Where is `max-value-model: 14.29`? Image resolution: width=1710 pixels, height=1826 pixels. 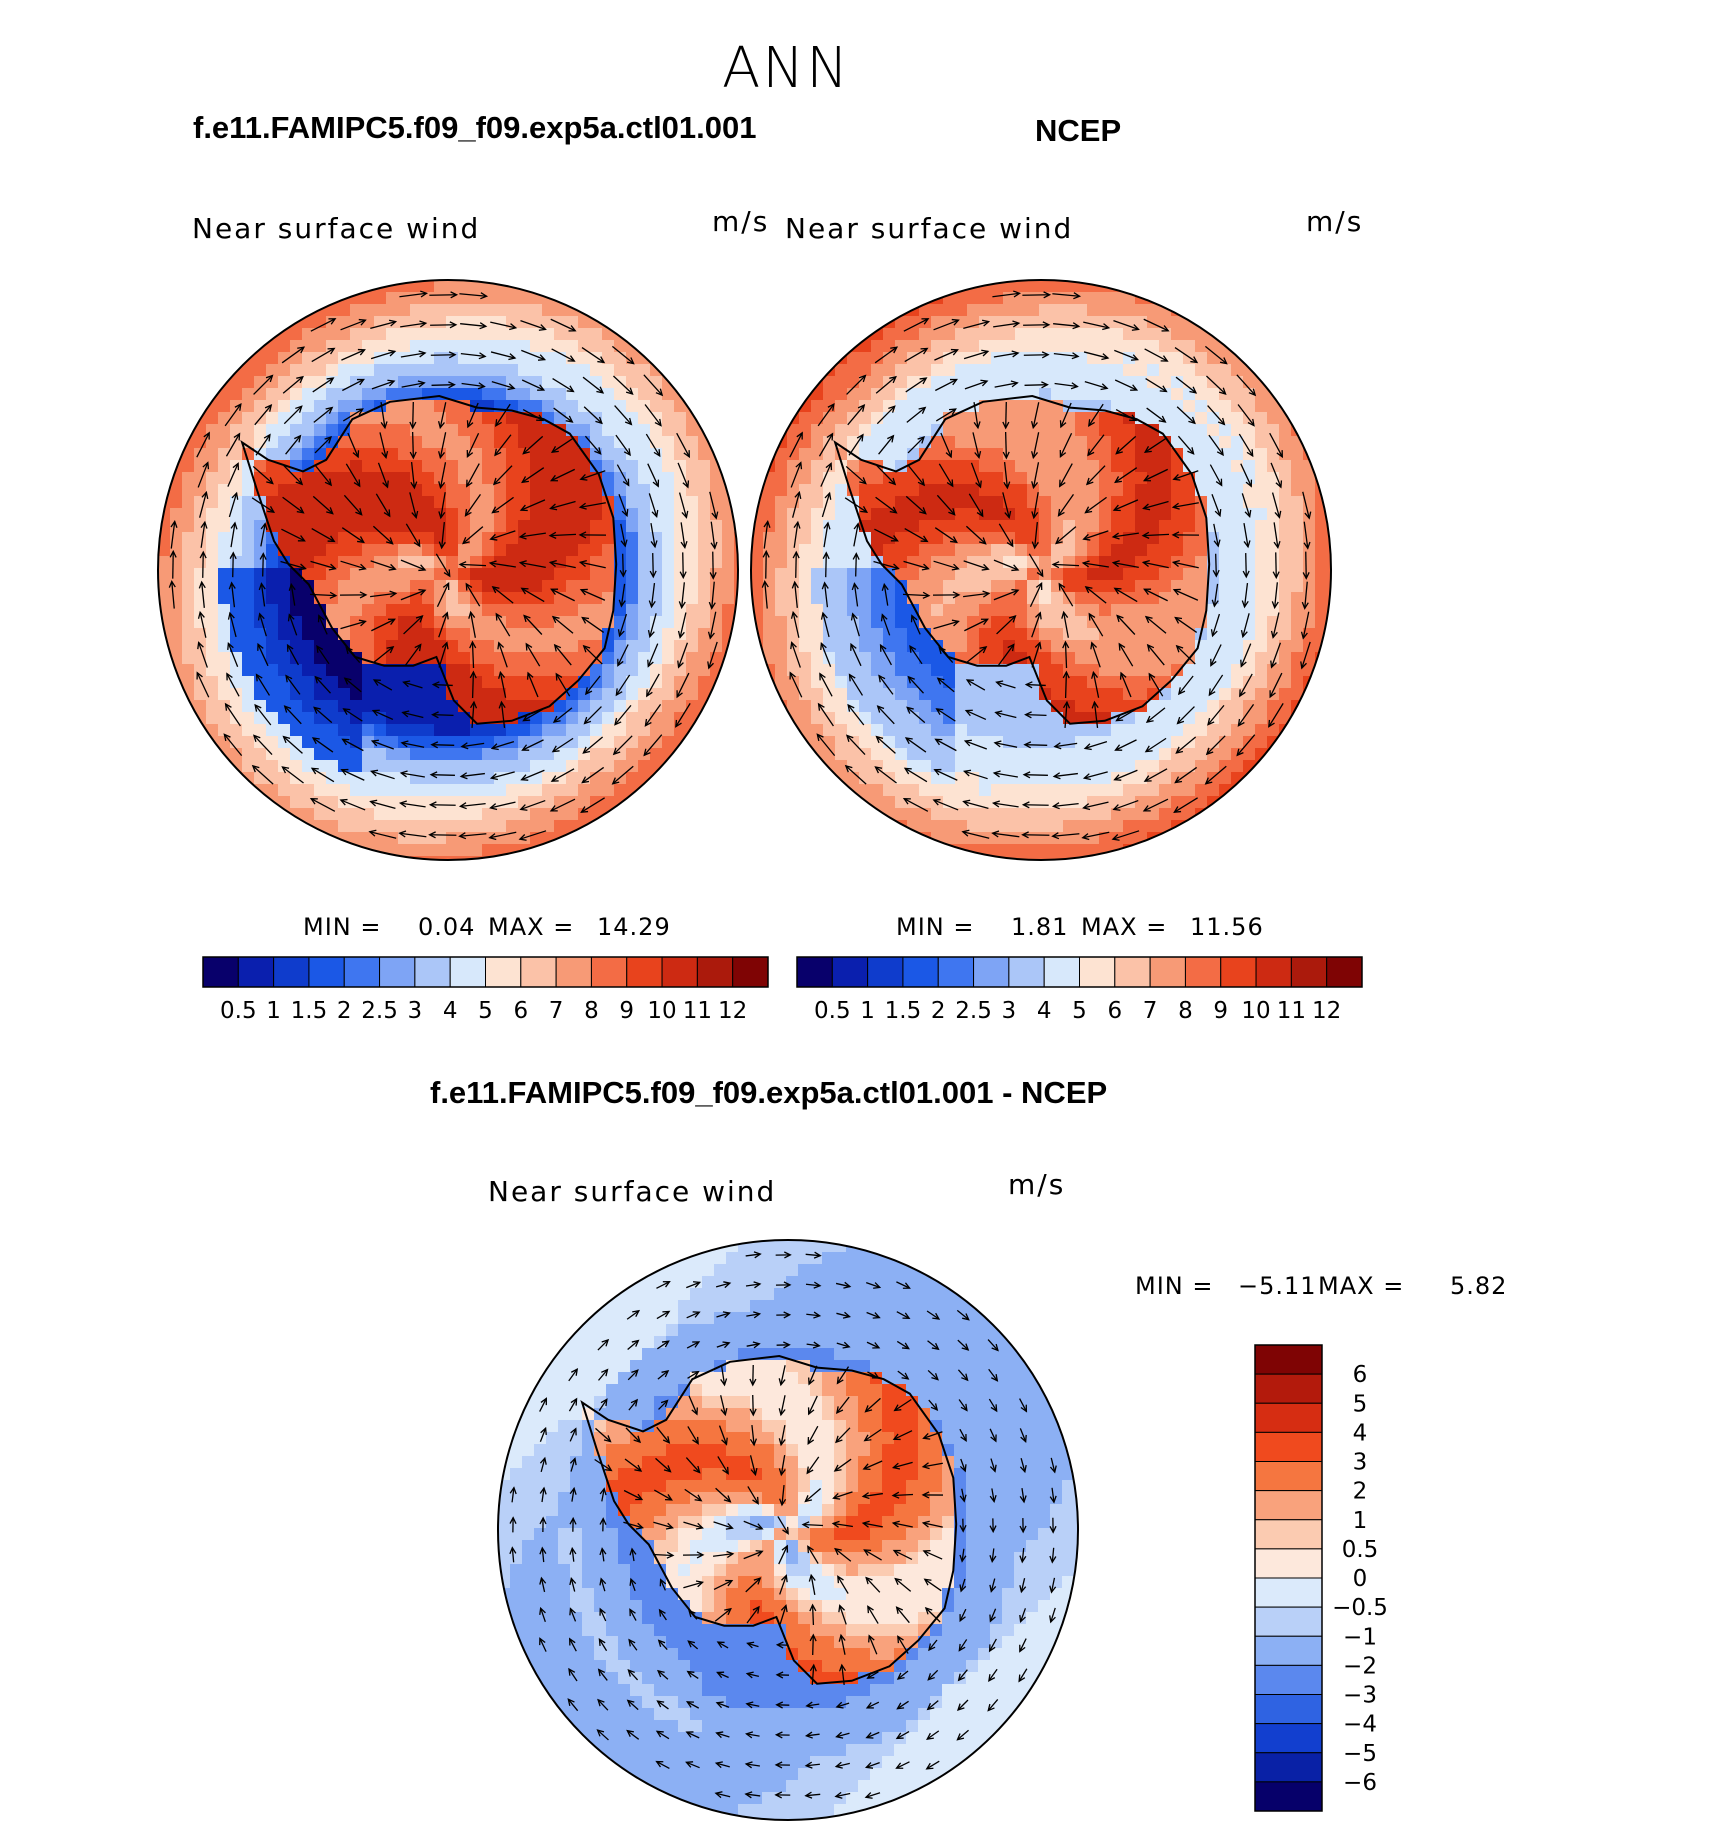 max-value-model: 14.29 is located at coordinates (634, 927).